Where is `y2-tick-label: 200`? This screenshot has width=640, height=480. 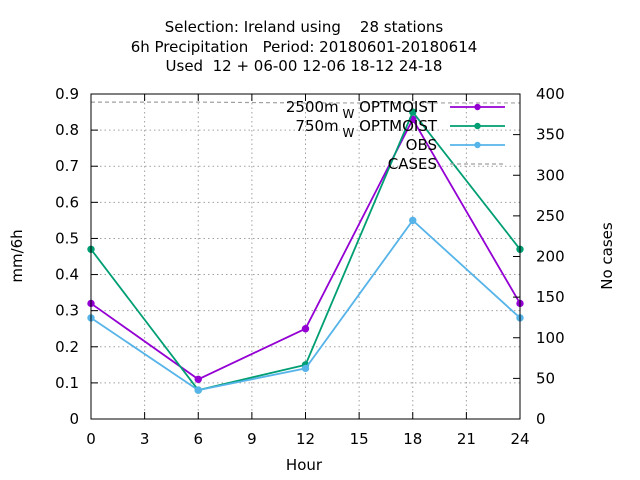
y2-tick-label: 200 is located at coordinates (550, 257).